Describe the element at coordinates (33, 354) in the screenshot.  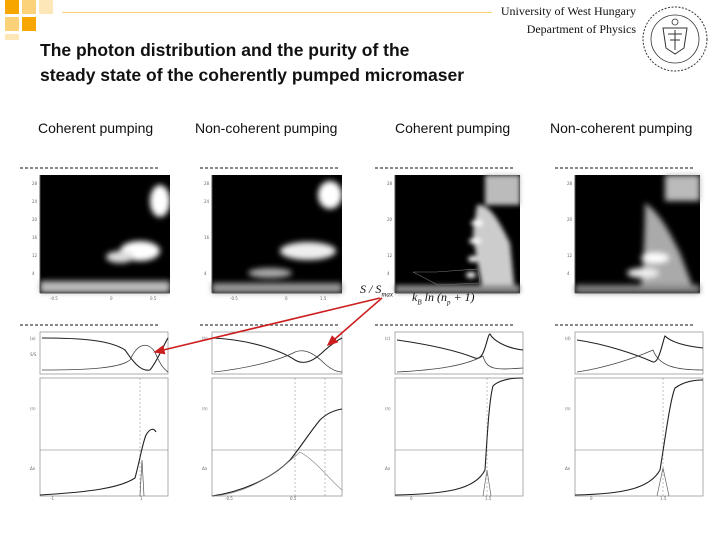
I see `svg-text: S/S` at that location.